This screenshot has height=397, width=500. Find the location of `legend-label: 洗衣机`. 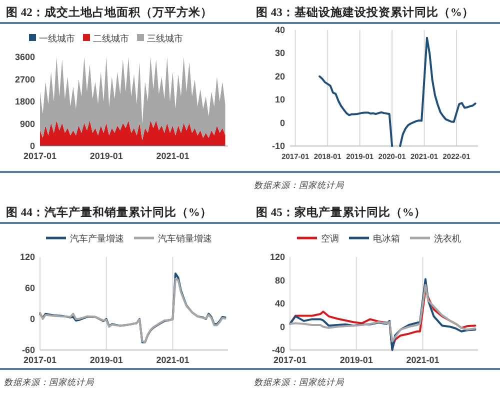

legend-label: 洗衣机 is located at coordinates (447, 239).